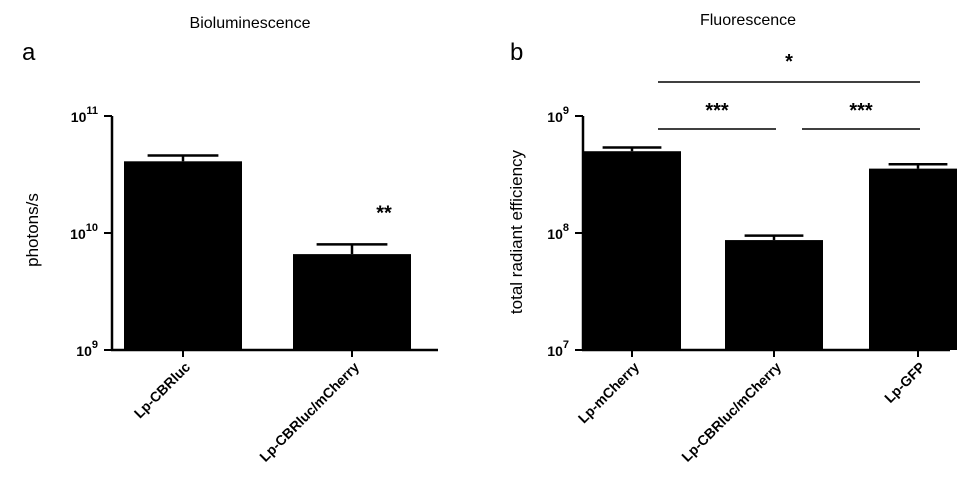  Describe the element at coordinates (904, 382) in the screenshot. I see `category-label-2: Lp-GFP` at that location.